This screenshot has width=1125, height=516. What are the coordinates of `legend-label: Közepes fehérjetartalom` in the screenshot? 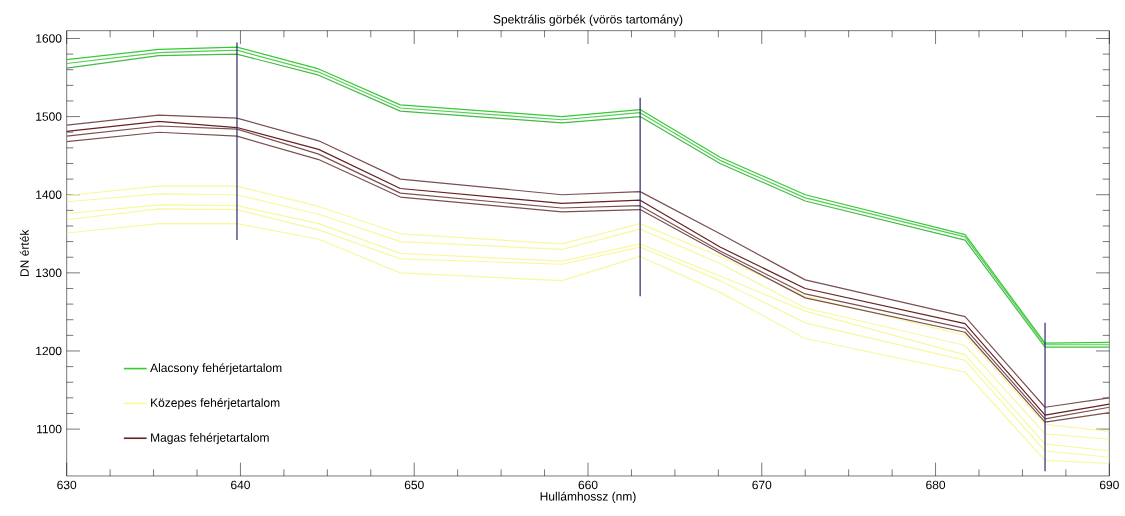 It's located at (215, 403).